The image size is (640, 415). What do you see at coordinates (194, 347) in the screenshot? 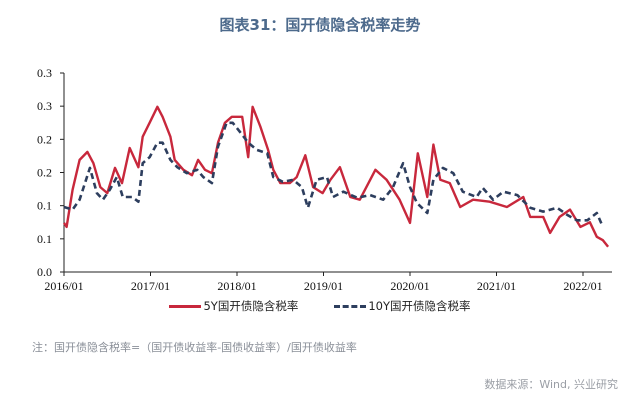
I see `chart-note: 注：国开债隐含税率=（国开债收益率-国债收益率）/国开债收益率` at bounding box center [194, 347].